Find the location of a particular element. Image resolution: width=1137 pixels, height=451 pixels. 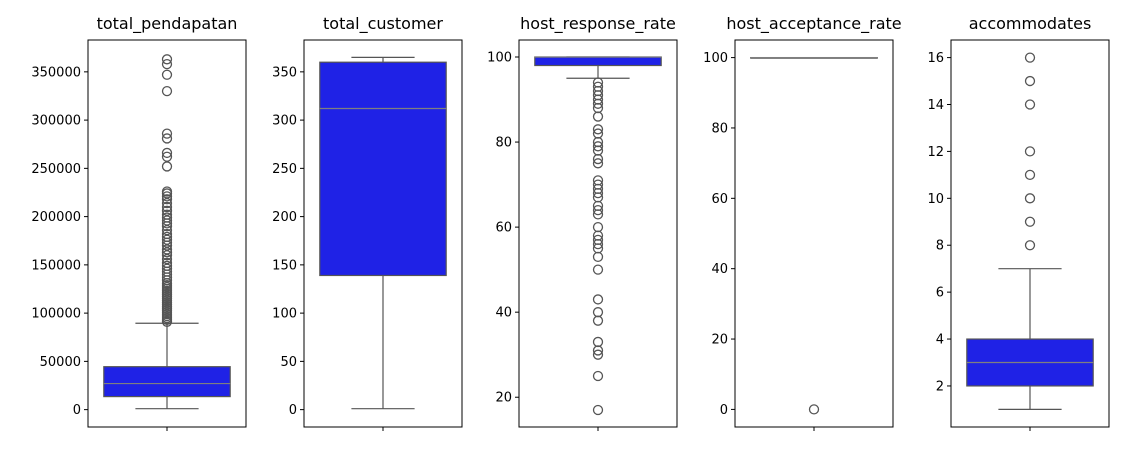

y-tick-label: 40 is located at coordinates (503, 313).